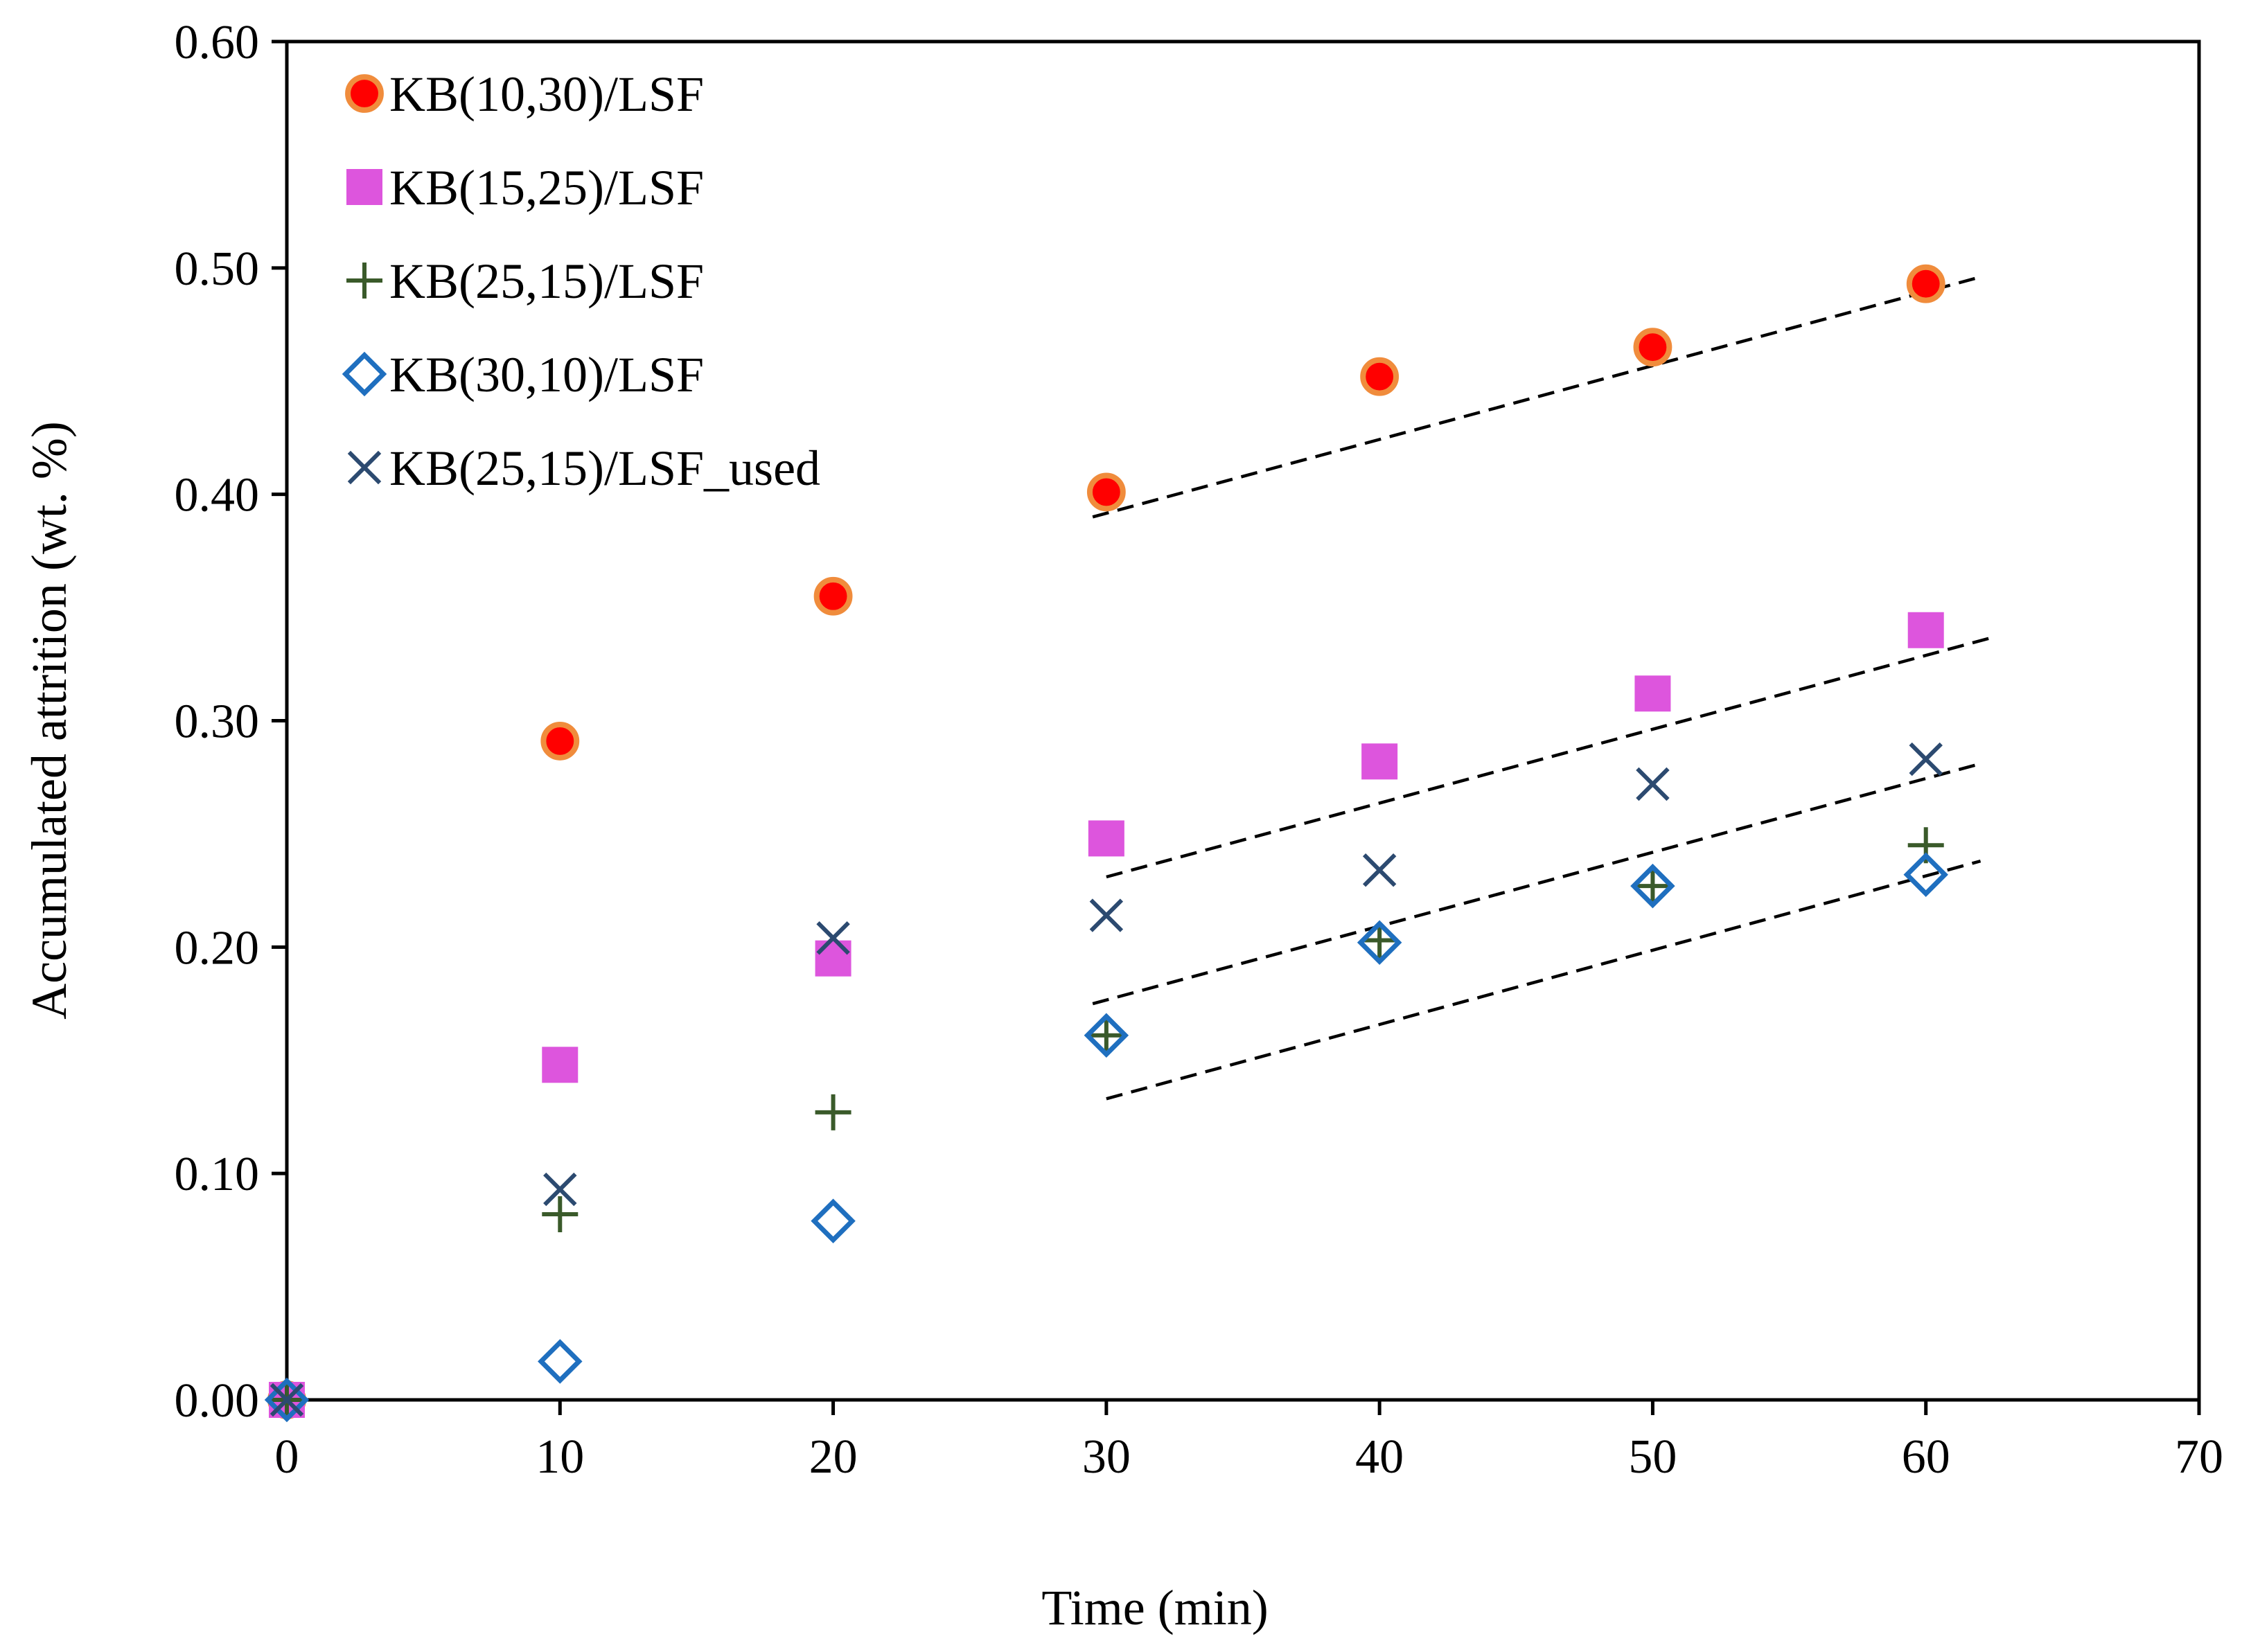 The image size is (2242, 1652). Describe the element at coordinates (833, 1457) in the screenshot. I see `x-tick-label: 20` at that location.